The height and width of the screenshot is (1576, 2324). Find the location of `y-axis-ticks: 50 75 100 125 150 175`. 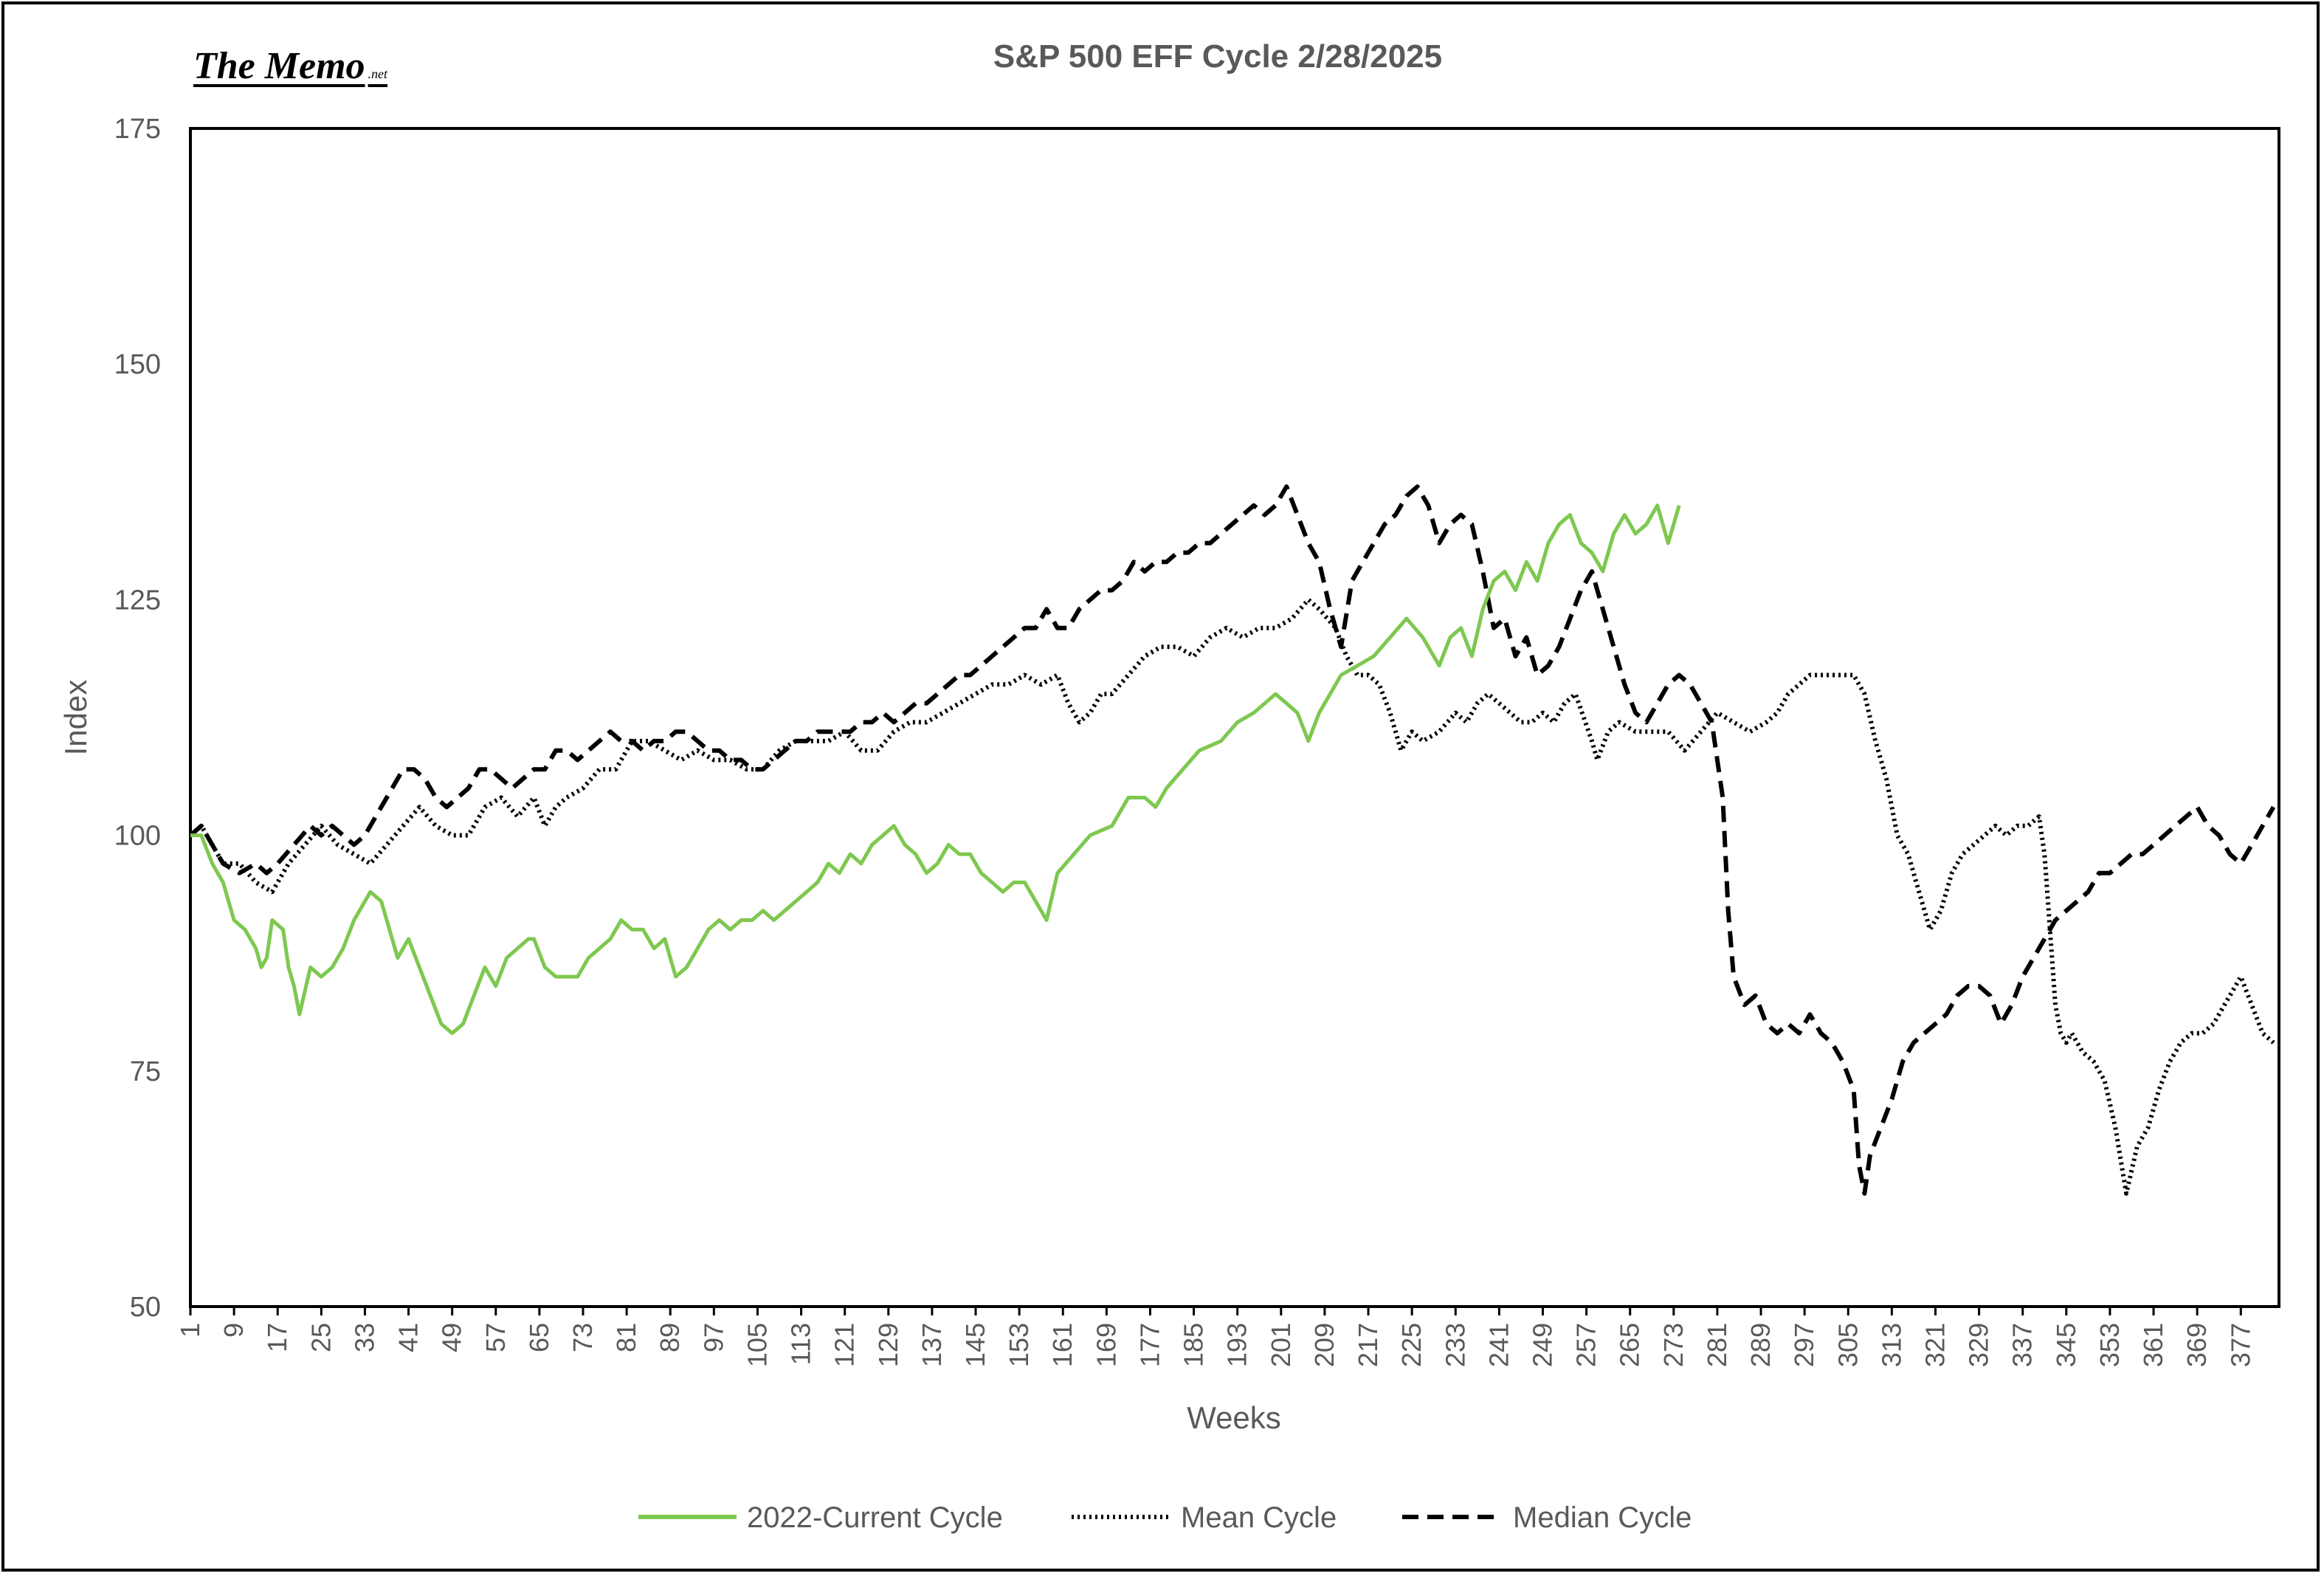

y-axis-ticks: 50 75 100 125 150 175 is located at coordinates (137, 718).